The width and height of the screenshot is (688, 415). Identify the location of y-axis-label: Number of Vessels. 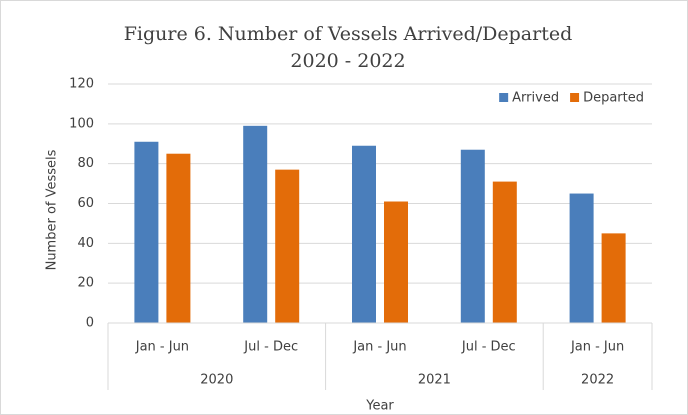
(52, 209).